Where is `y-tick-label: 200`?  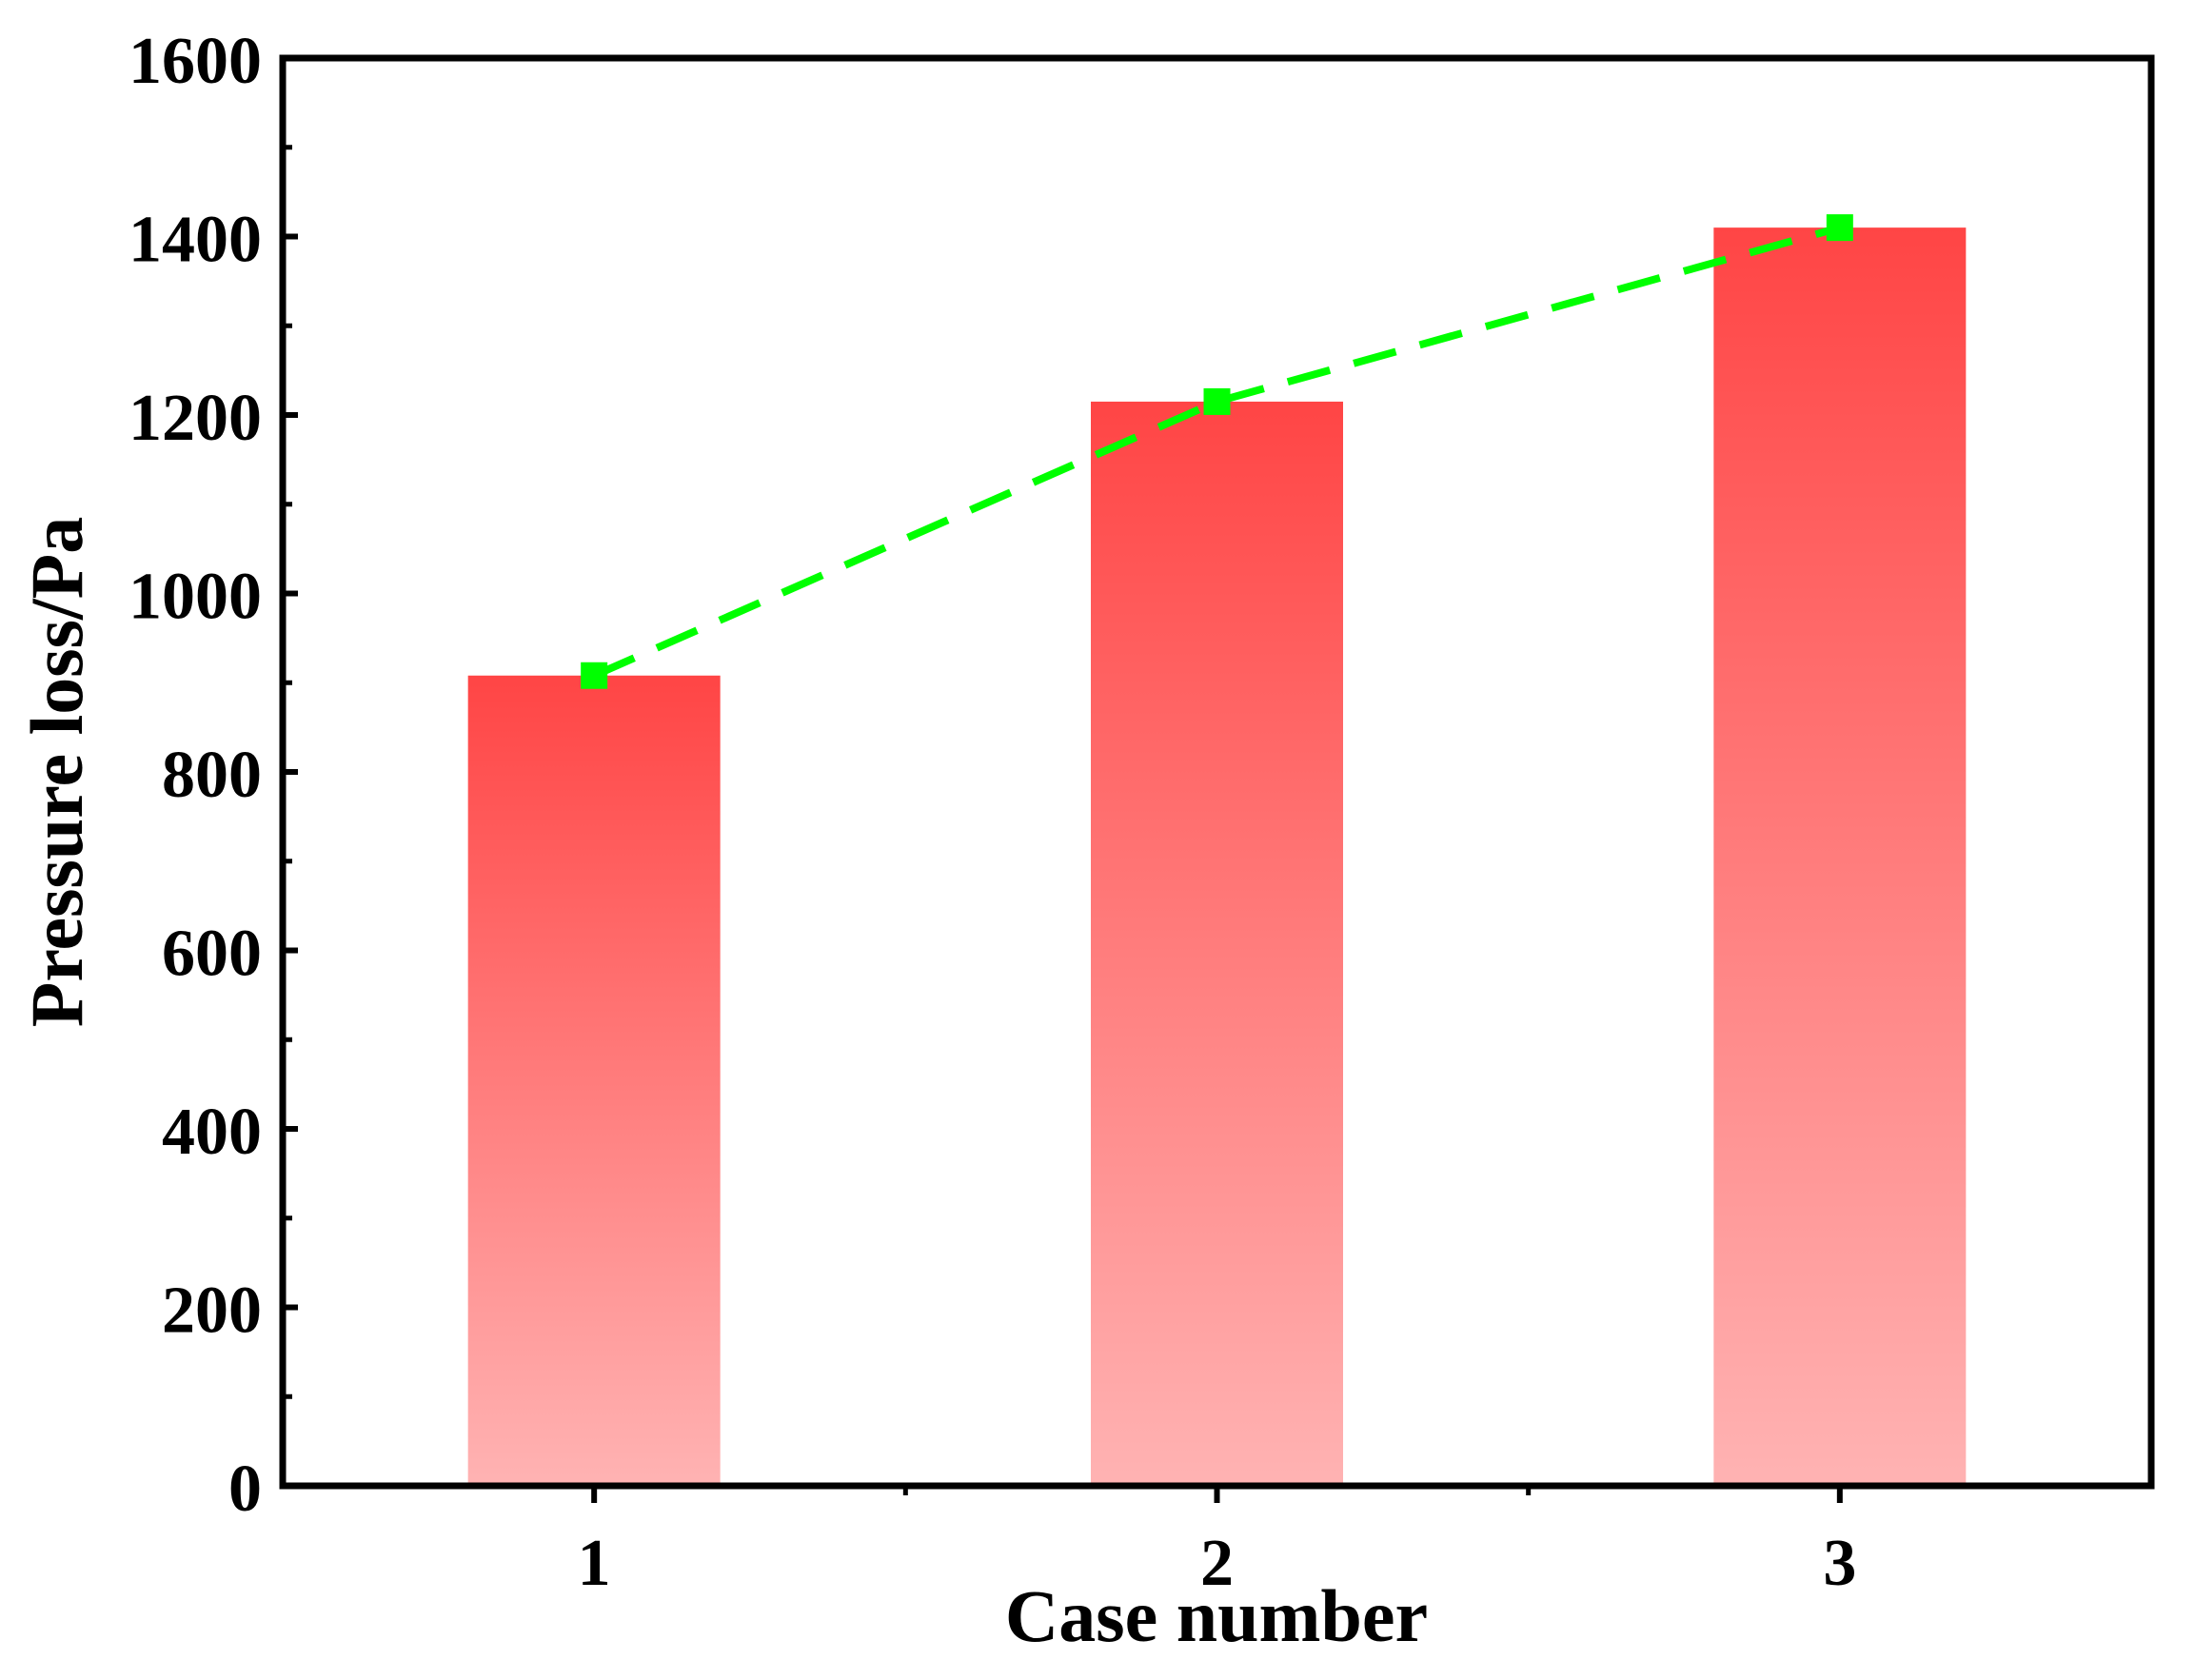 y-tick-label: 200 is located at coordinates (212, 1311).